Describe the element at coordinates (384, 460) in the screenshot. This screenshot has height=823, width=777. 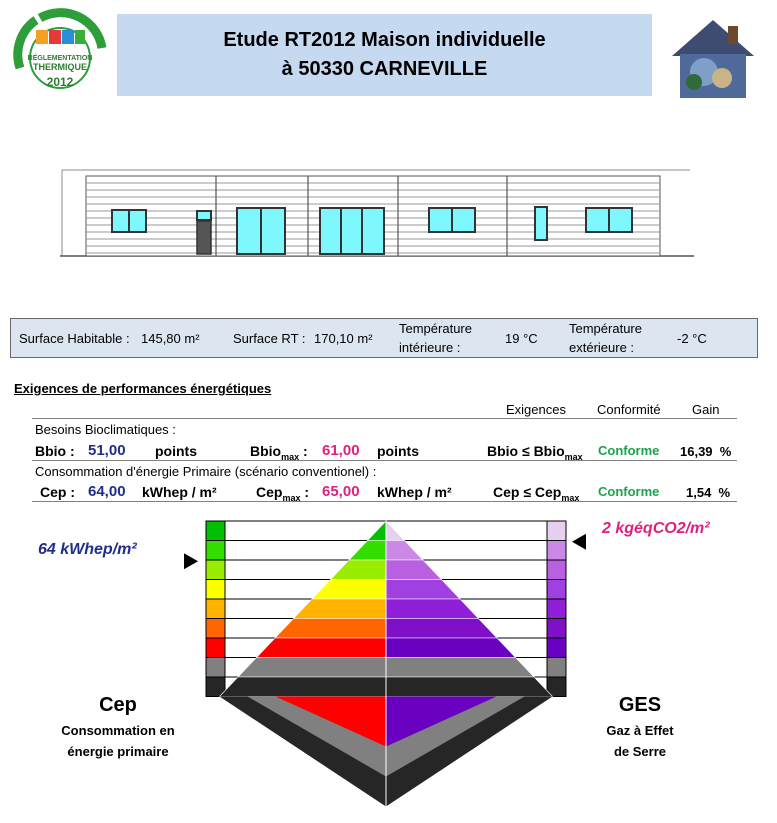
I see `divider-mid` at that location.